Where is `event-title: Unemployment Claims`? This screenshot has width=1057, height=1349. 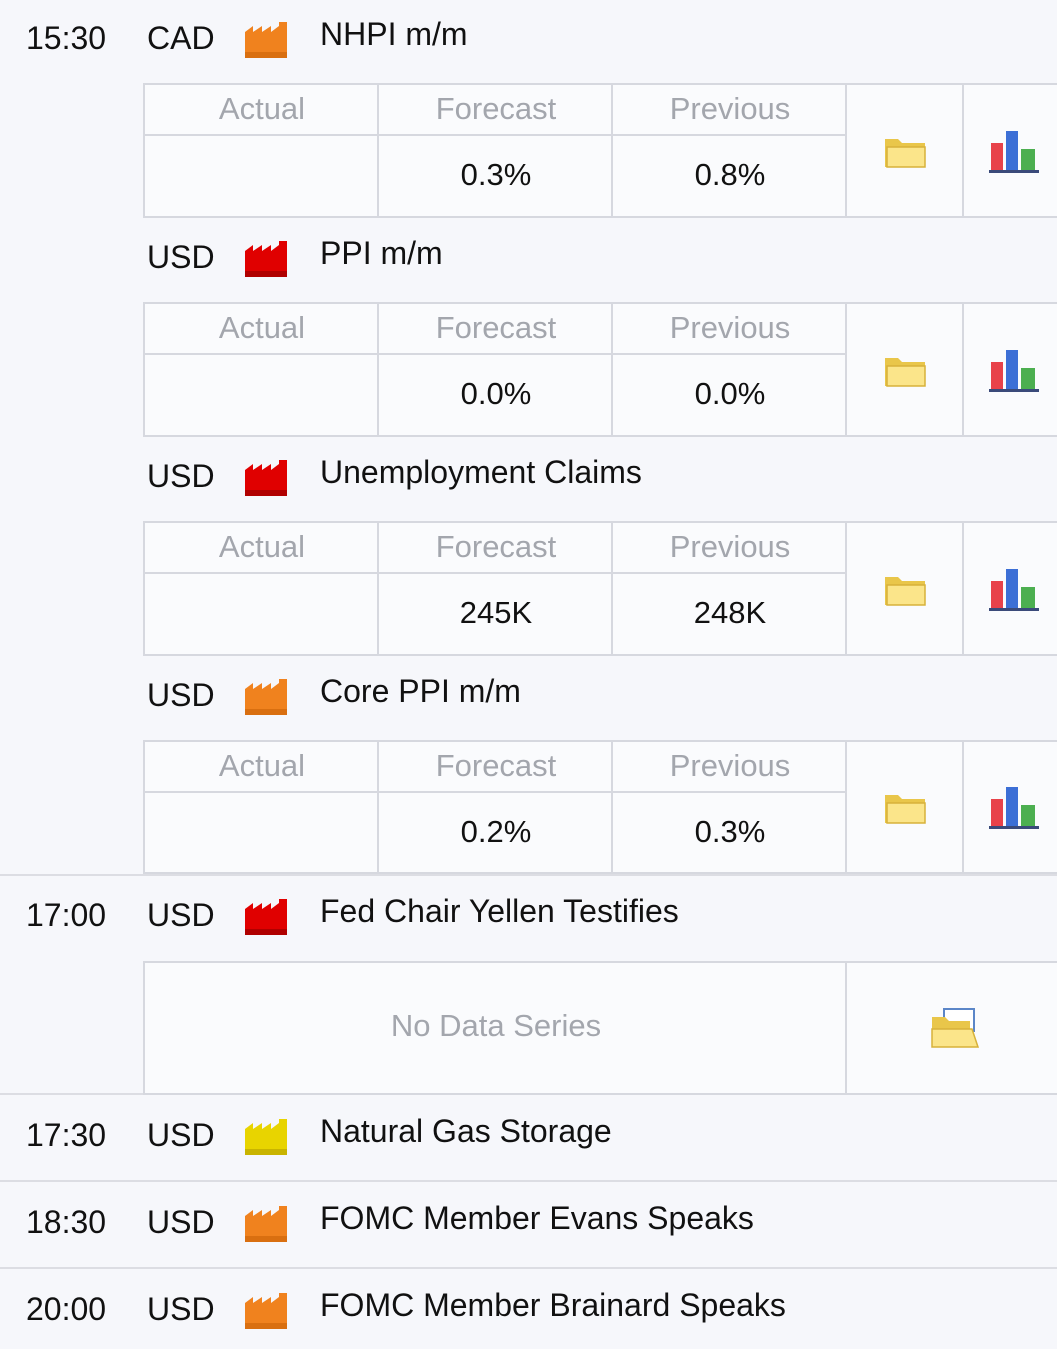 event-title: Unemployment Claims is located at coordinates (481, 472).